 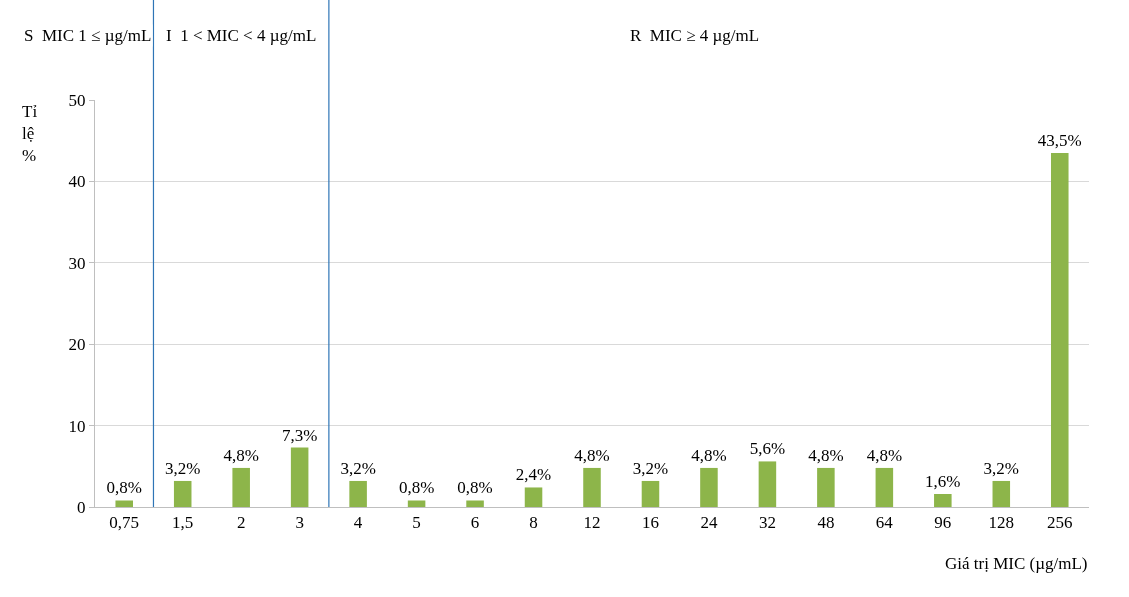 What do you see at coordinates (943, 481) in the screenshot?
I see `data-label: 1,6%` at bounding box center [943, 481].